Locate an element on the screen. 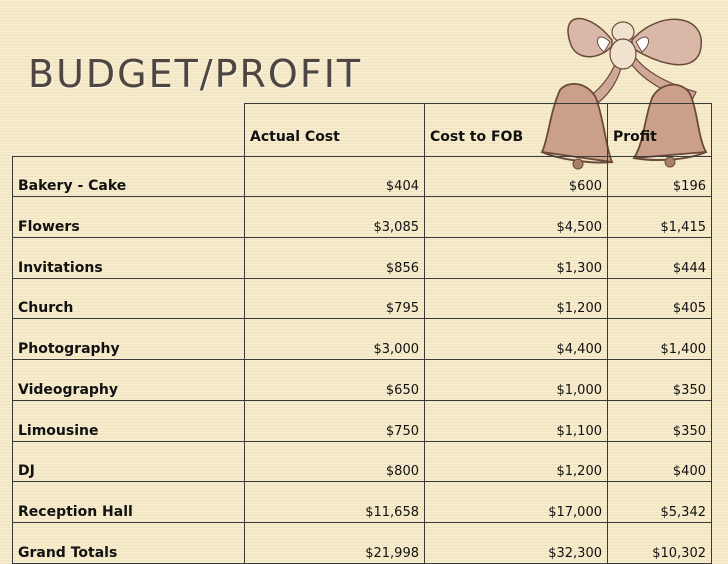  cost-to-fob-cell: $1,300 is located at coordinates (516, 258).